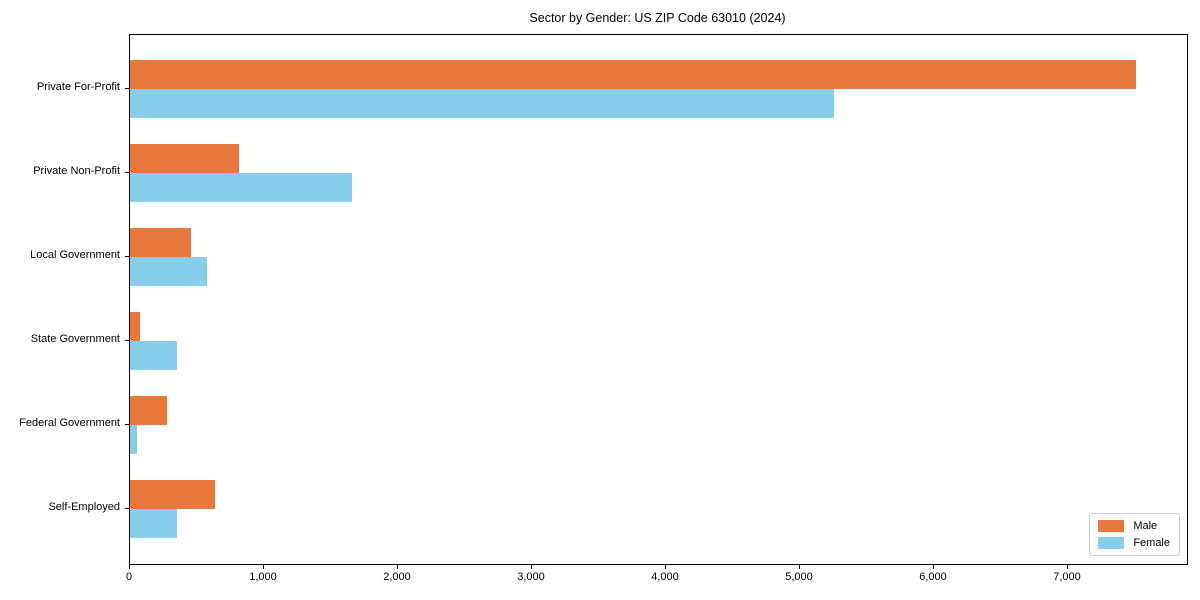 The image size is (1200, 600). I want to click on x-axis-tick-label: 4,000, so click(665, 577).